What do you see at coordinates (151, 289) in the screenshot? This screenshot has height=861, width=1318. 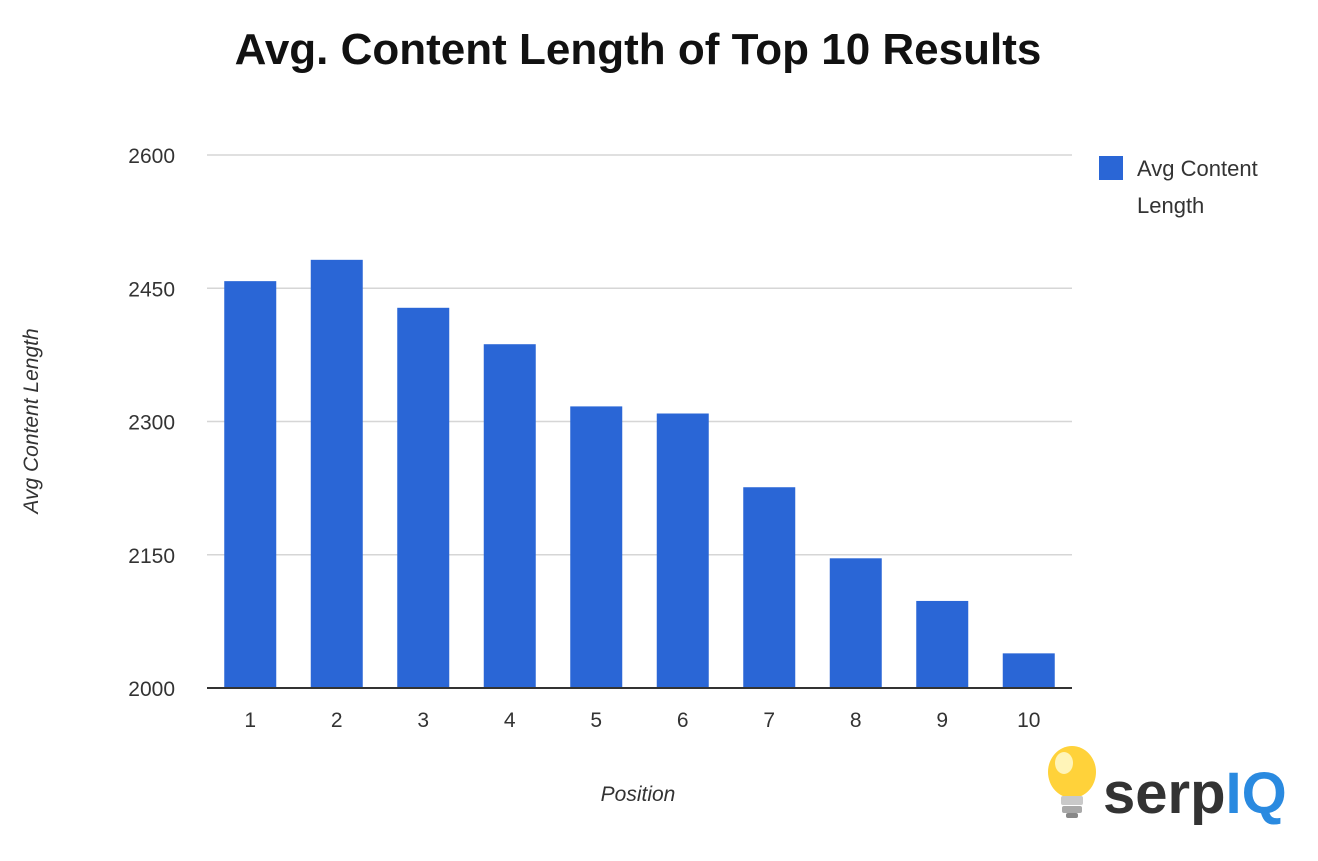 I see `y-tick-label: 2450` at bounding box center [151, 289].